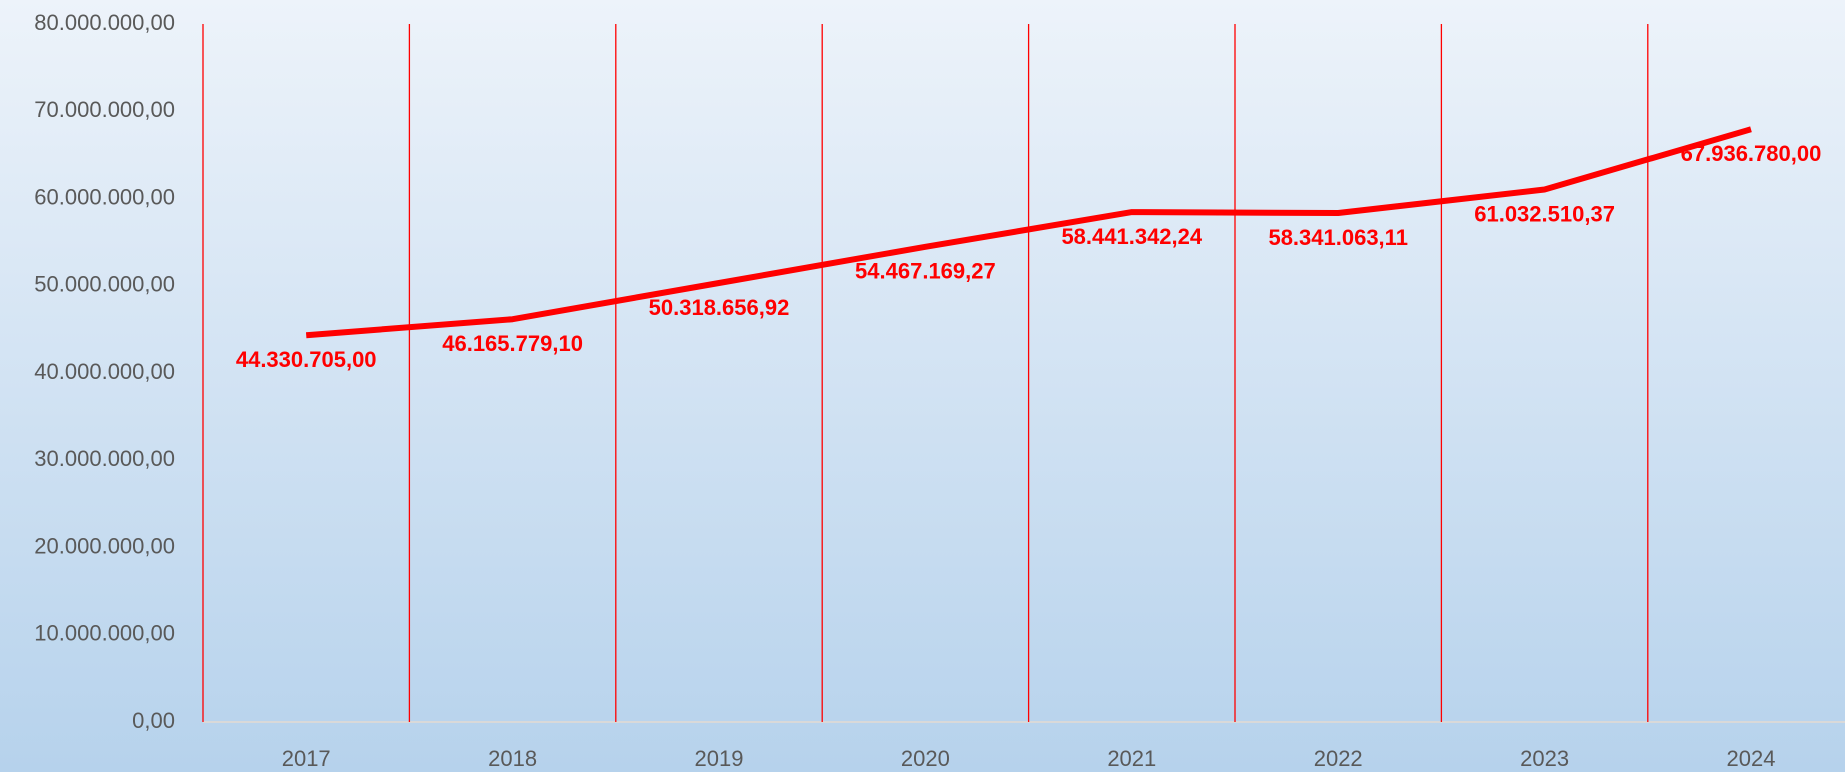 This screenshot has width=1845, height=772. I want to click on y-tick-label: 0,00, so click(153, 720).